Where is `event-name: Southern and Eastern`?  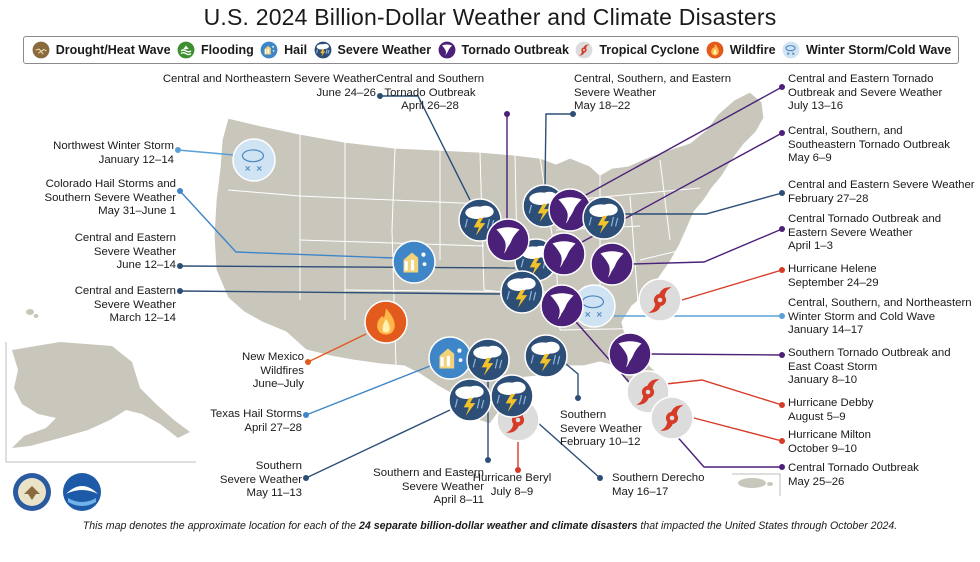
event-name: Southern and Eastern is located at coordinates (428, 473).